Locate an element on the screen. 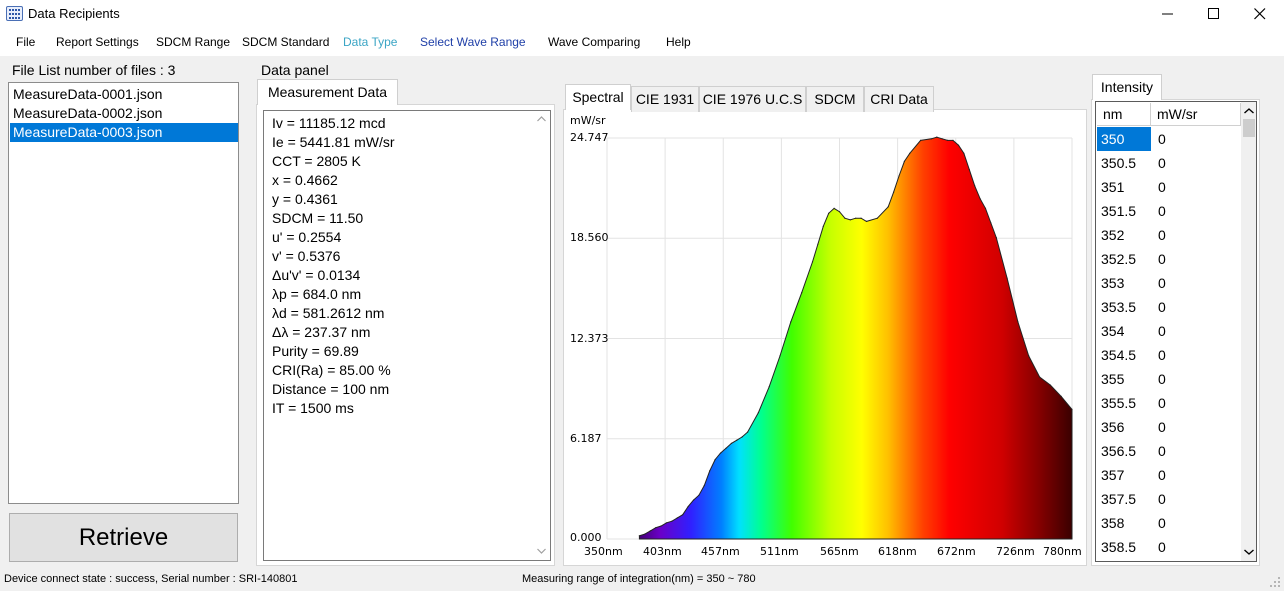 The image size is (1284, 591). cell-nm: 354.5 is located at coordinates (1119, 355).